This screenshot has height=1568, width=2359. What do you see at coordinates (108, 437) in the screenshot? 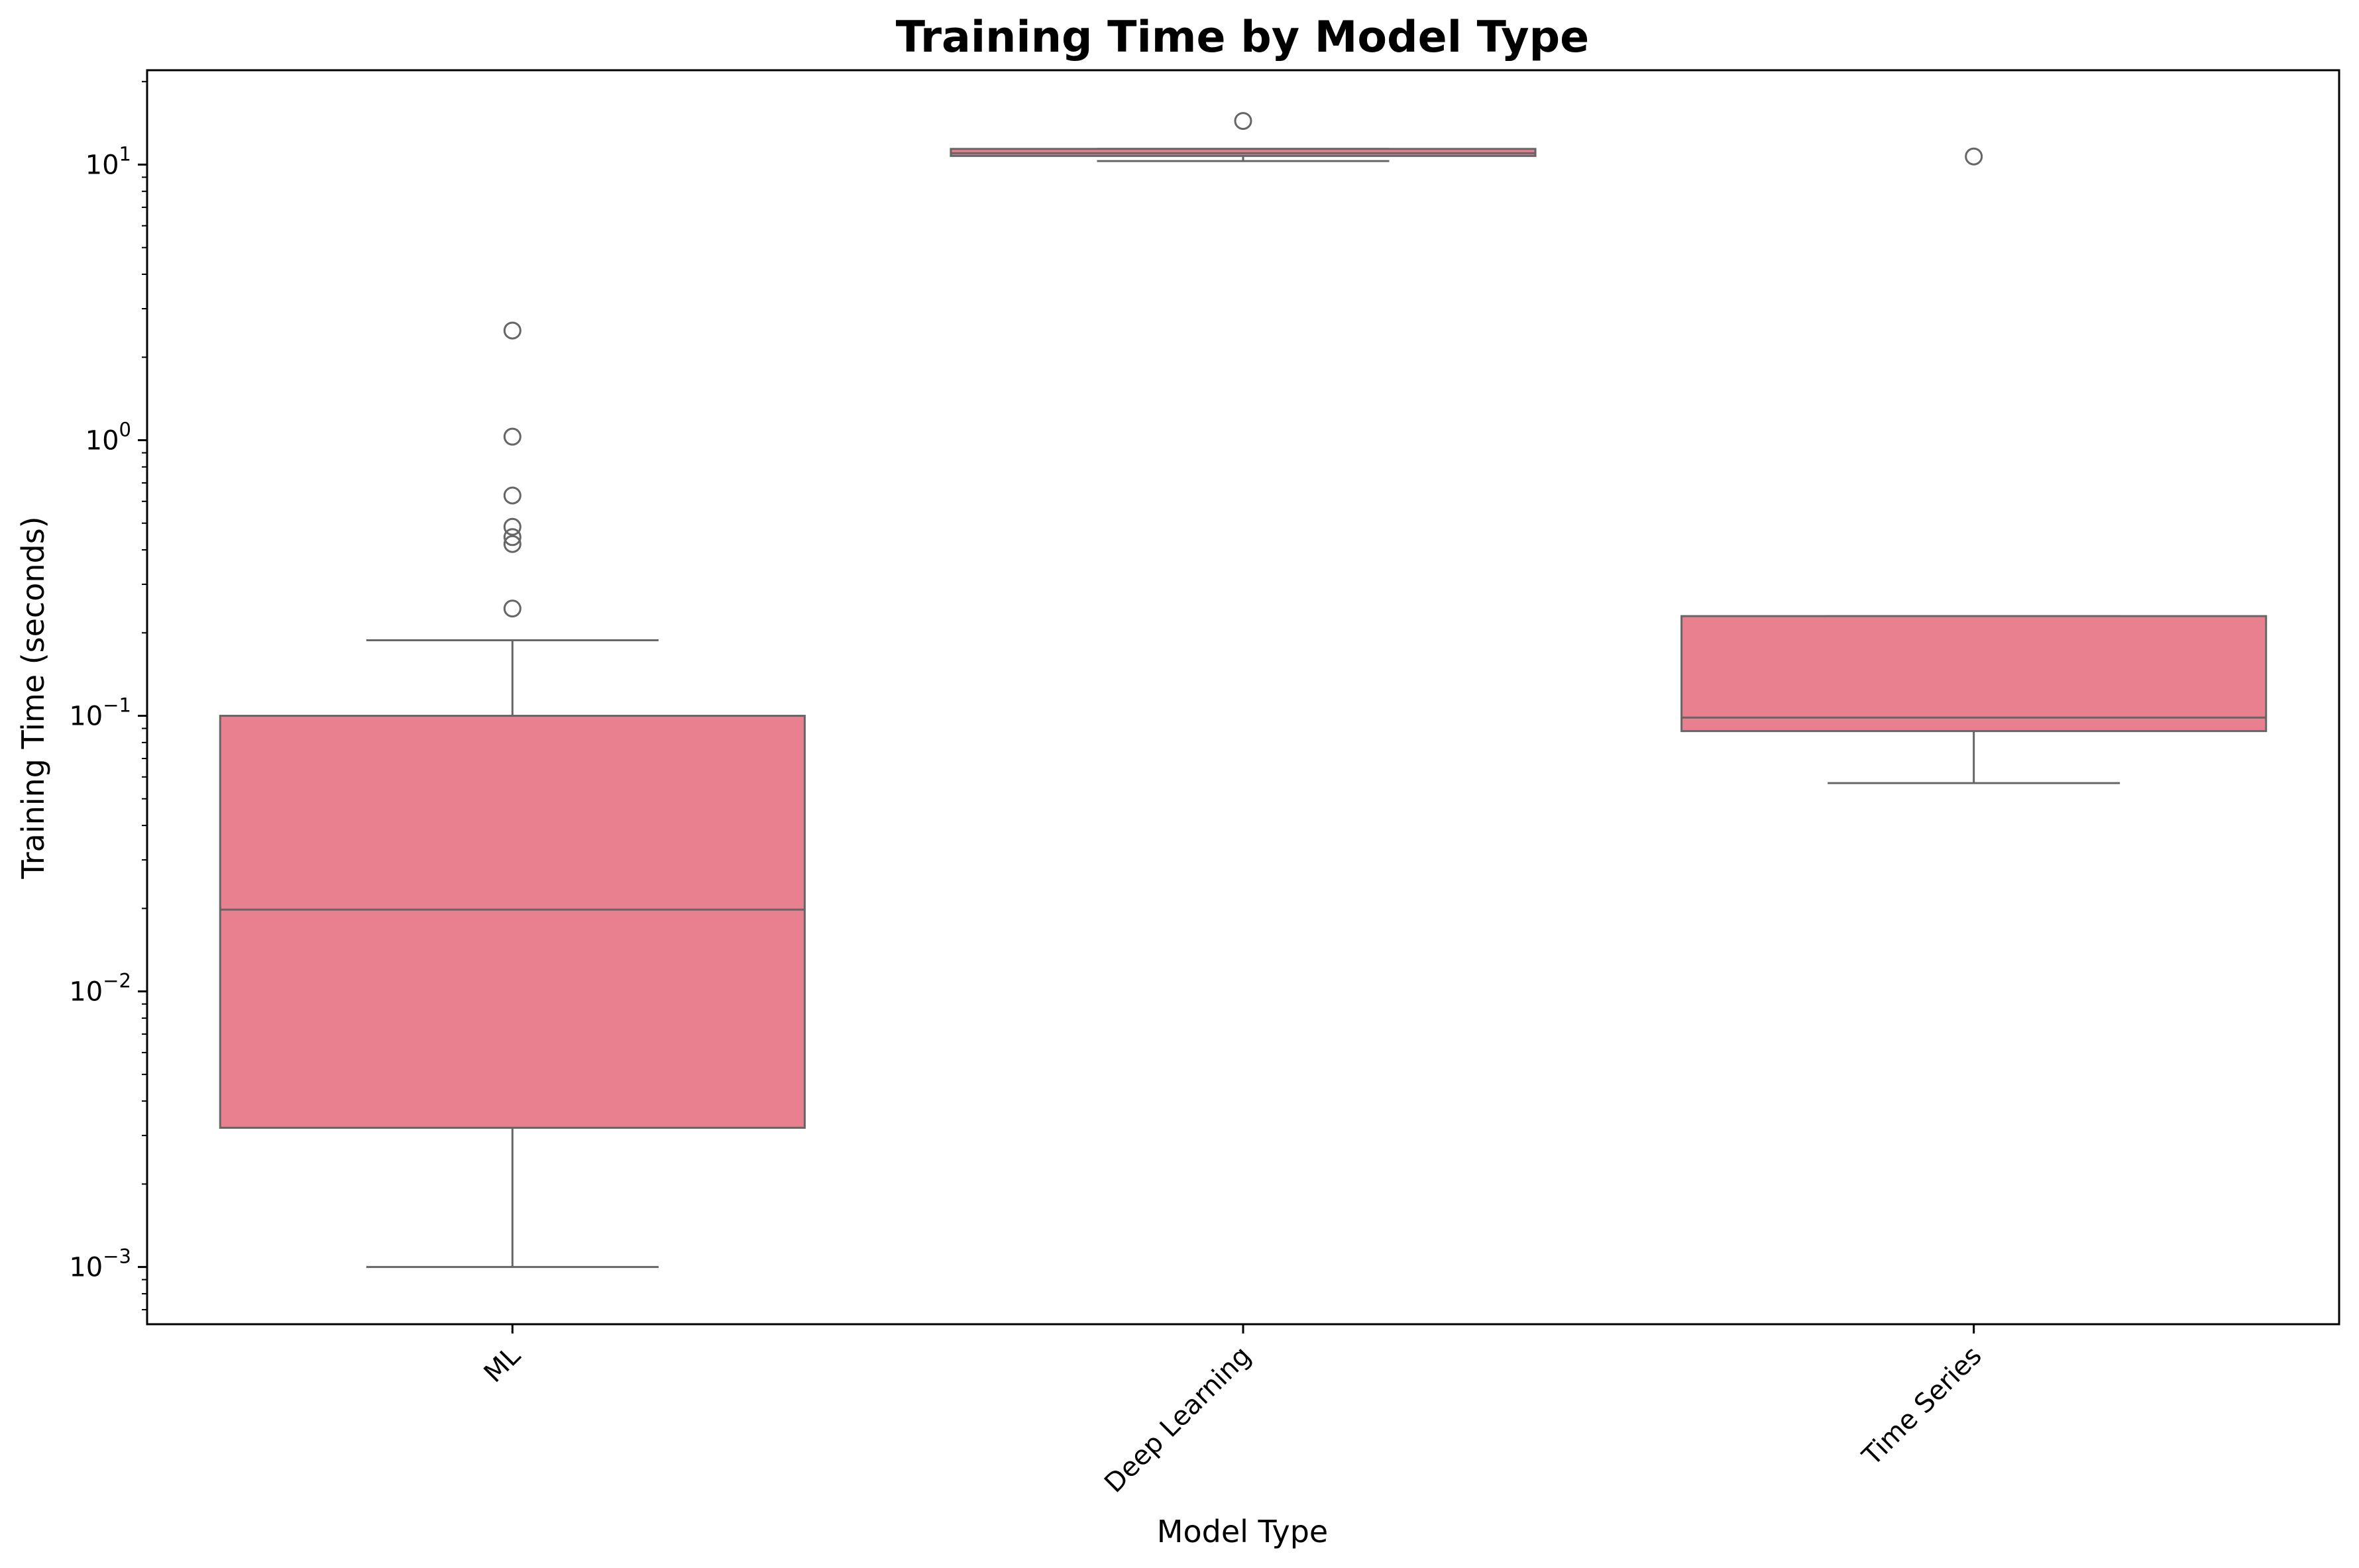
I see `y-tick-label-3: 10⁰` at bounding box center [108, 437].